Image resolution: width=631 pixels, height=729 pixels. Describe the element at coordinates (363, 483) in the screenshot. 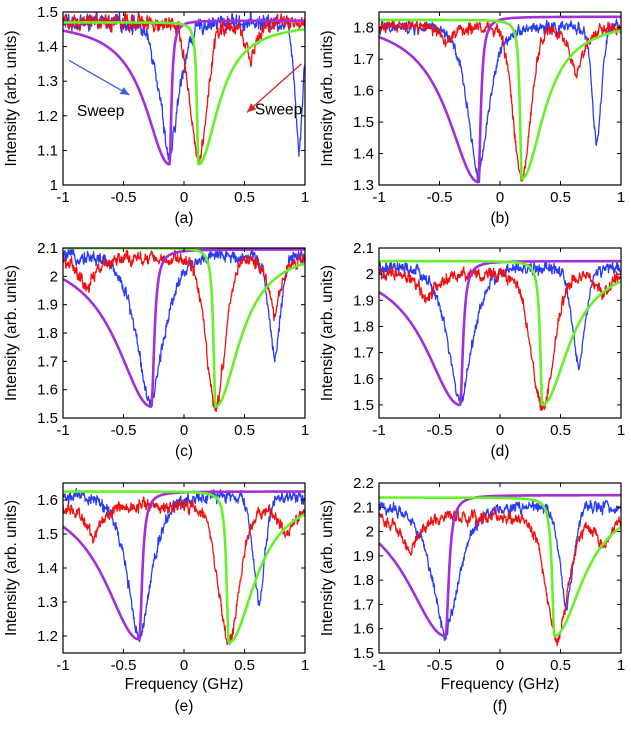

I see `y-tick-label: 2.2` at that location.